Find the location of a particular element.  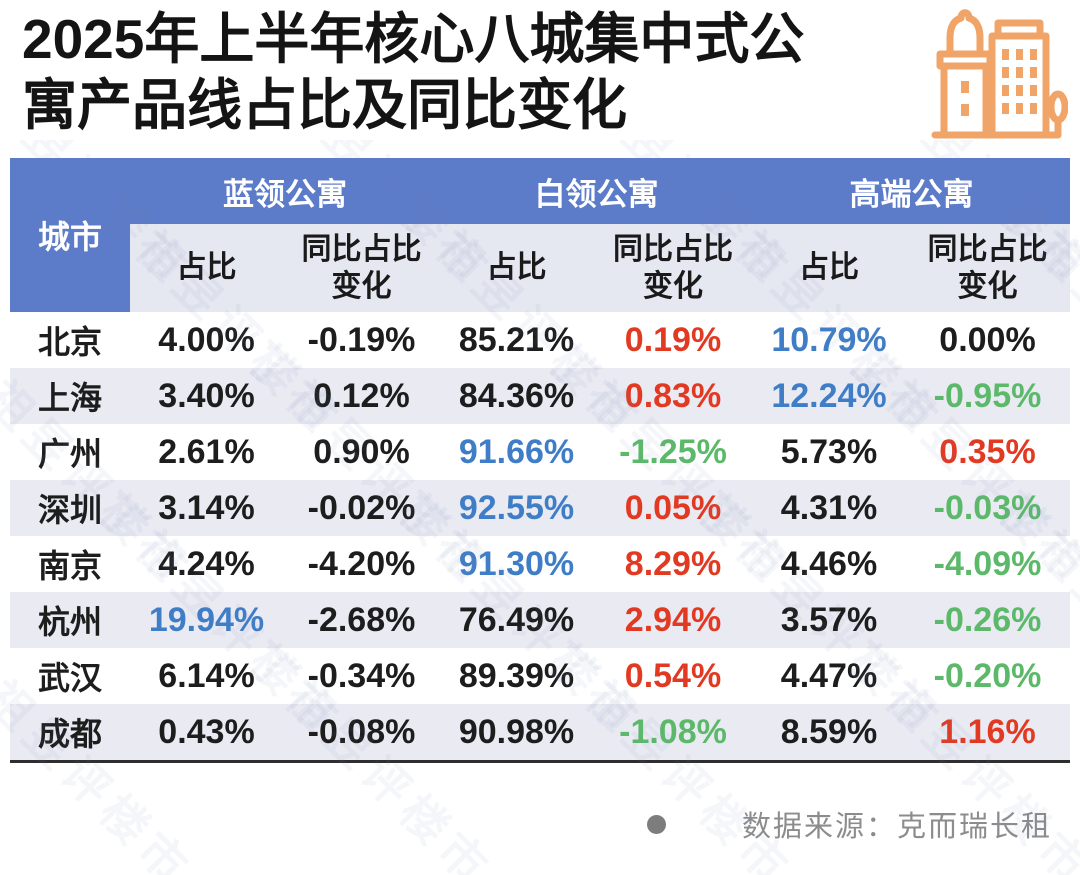

value-cell: -0.02% is located at coordinates (361, 507).